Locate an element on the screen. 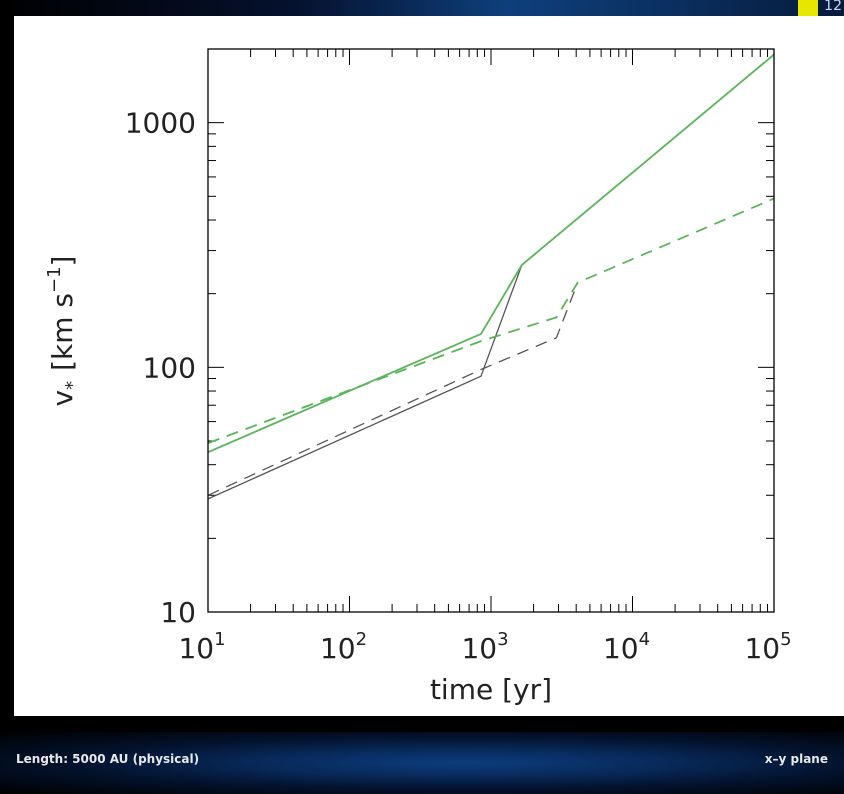 This screenshot has height=794, width=844. x-tick-label: 10¹ is located at coordinates (201, 647).